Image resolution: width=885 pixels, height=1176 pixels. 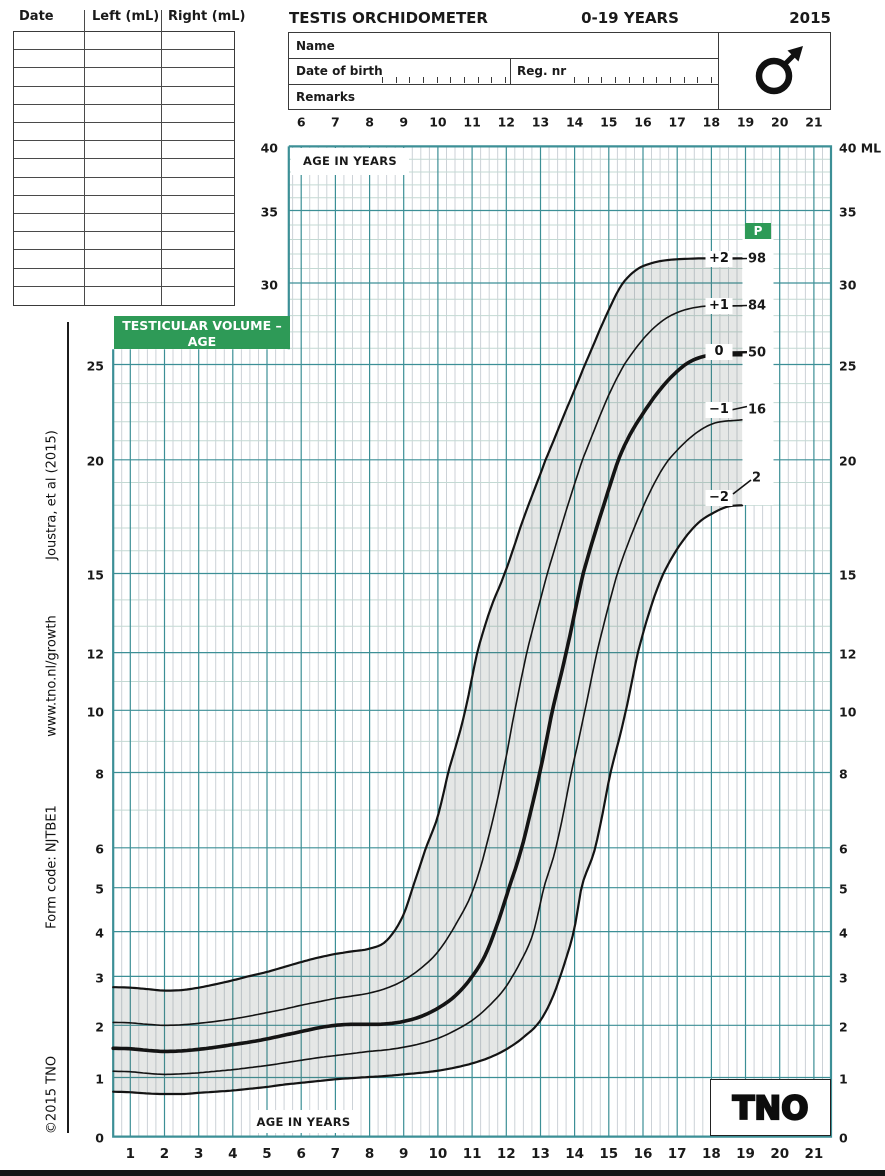 I want to click on y-tick-right-3: 3, so click(x=843, y=978).